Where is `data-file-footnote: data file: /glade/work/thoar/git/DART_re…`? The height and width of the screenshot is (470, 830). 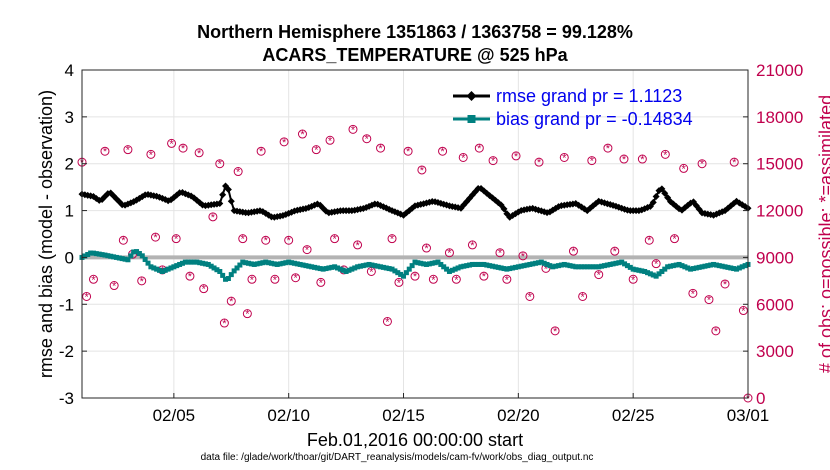 data-file-footnote: data file: /glade/work/thoar/git/DART_re… is located at coordinates (397, 457).